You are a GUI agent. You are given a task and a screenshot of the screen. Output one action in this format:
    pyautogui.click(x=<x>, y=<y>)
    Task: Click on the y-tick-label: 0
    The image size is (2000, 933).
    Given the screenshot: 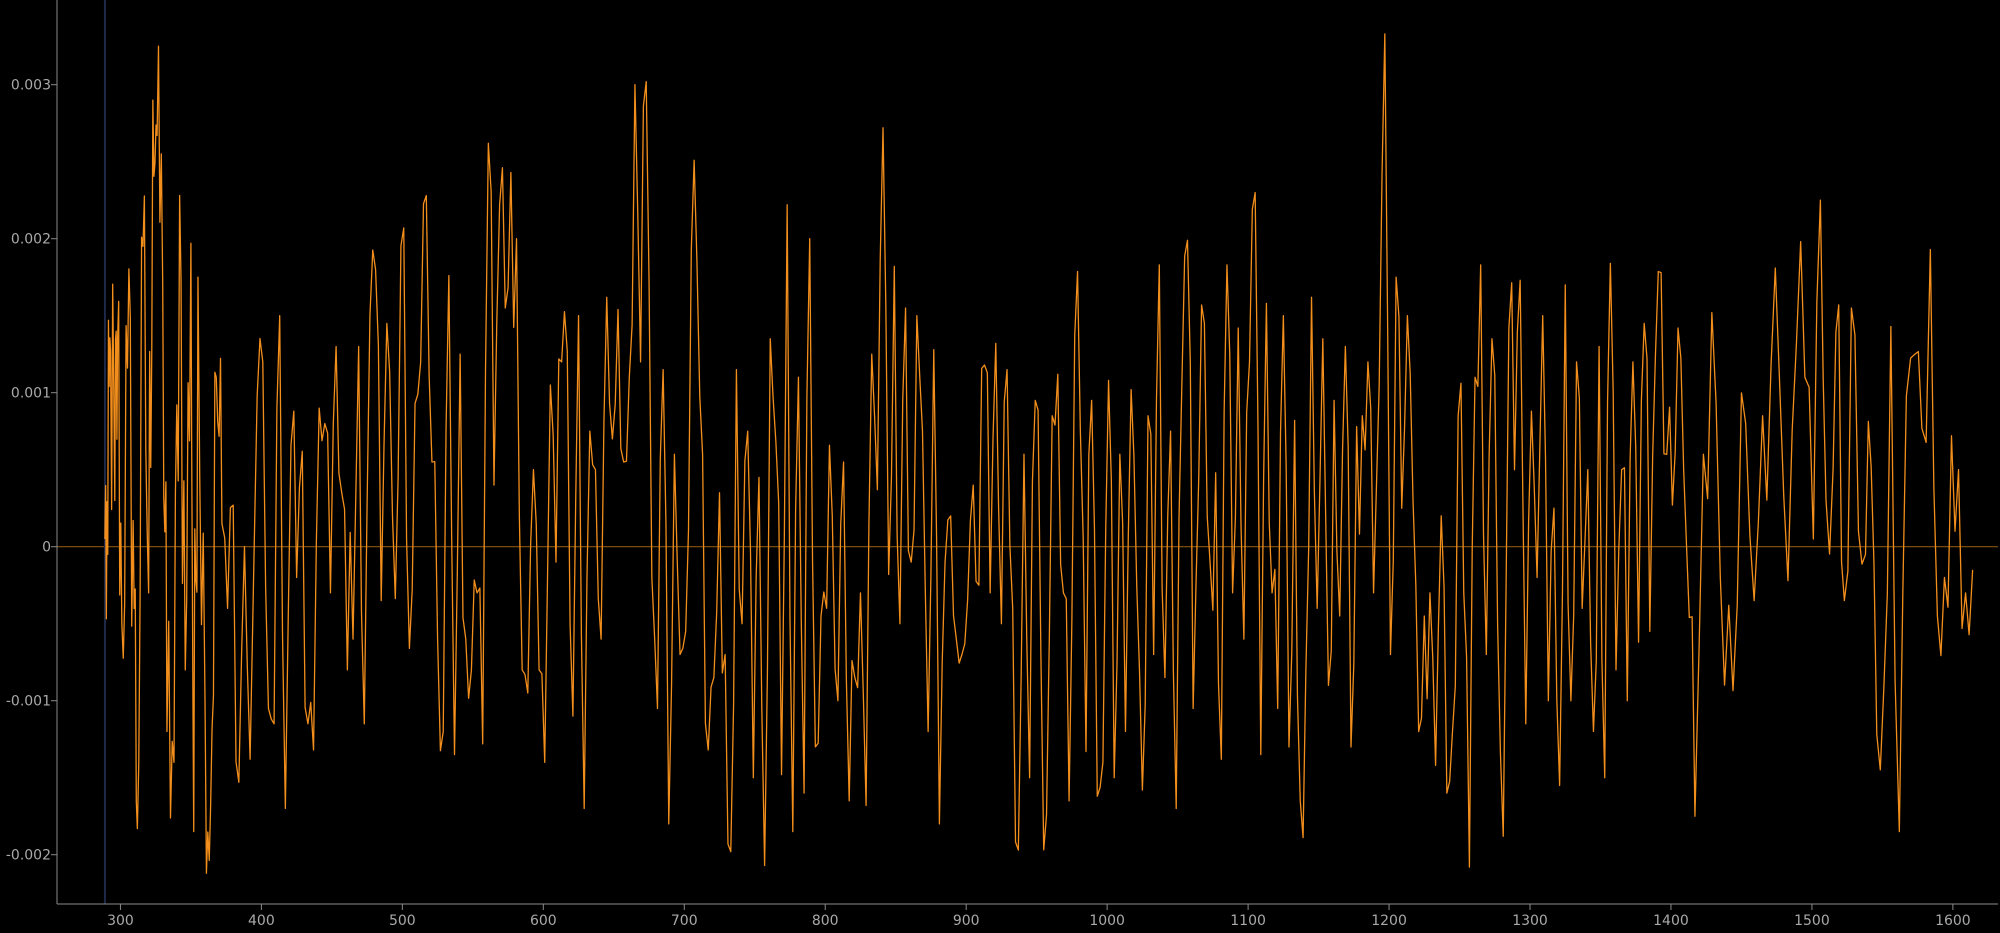 What is the action you would take?
    pyautogui.click(x=46, y=548)
    